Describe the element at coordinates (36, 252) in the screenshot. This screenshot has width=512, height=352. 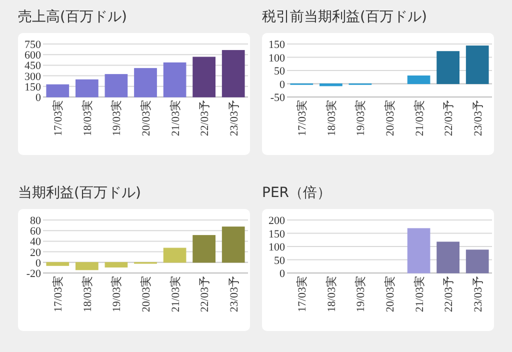
I see `y-tick-label: 20` at that location.